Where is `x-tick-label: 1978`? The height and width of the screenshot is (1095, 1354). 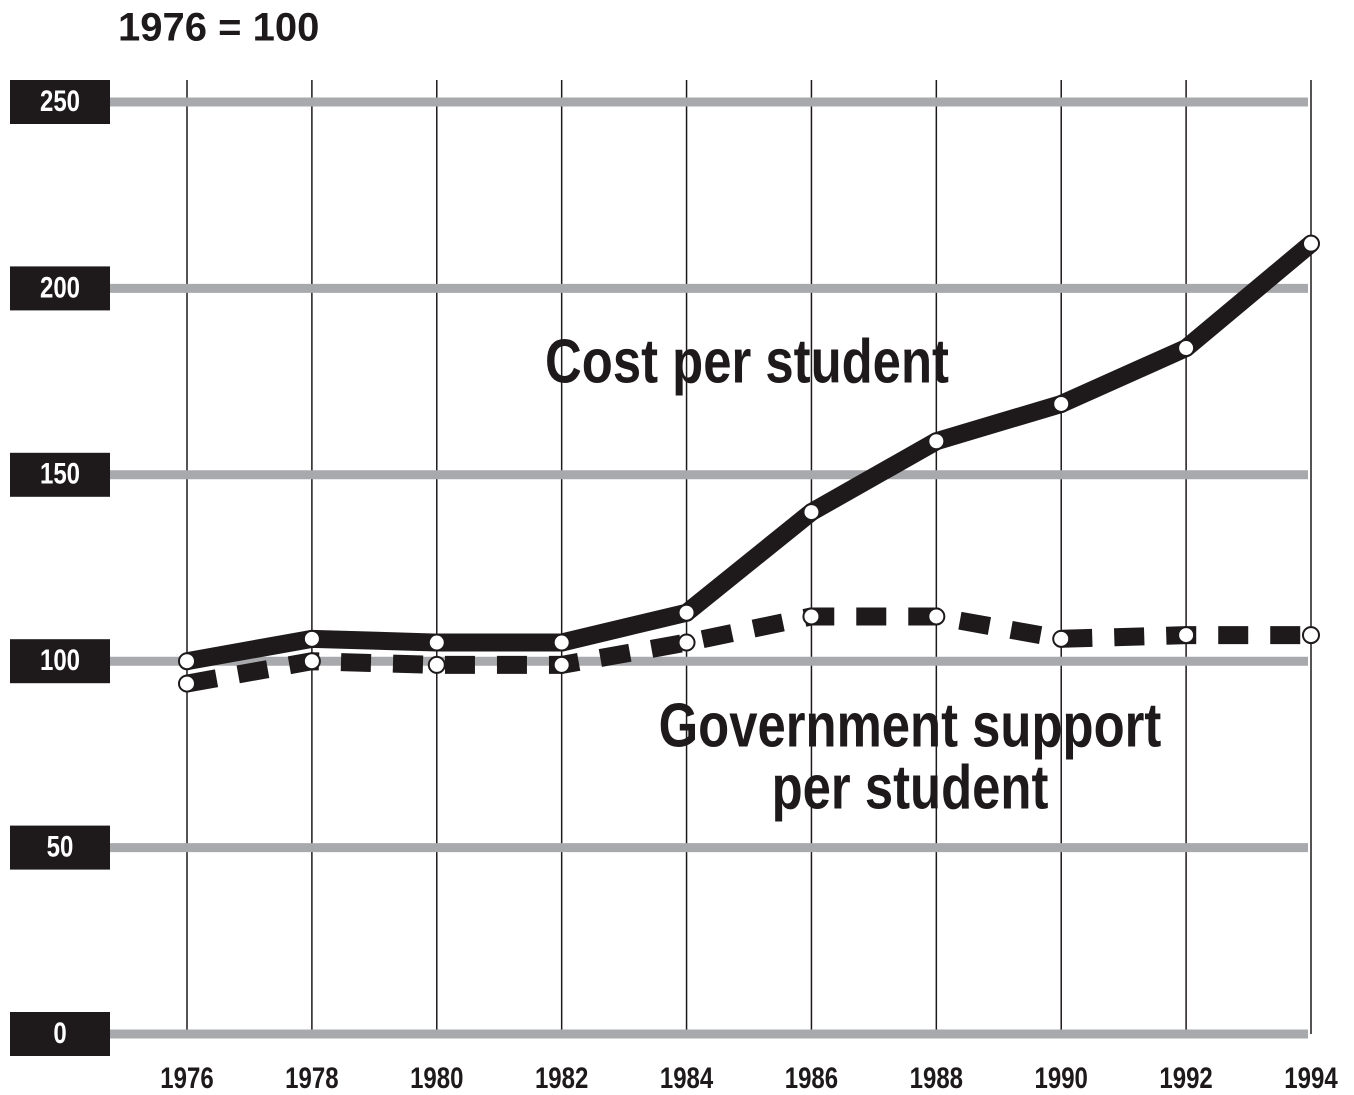
x-tick-label: 1978 is located at coordinates (311, 1077).